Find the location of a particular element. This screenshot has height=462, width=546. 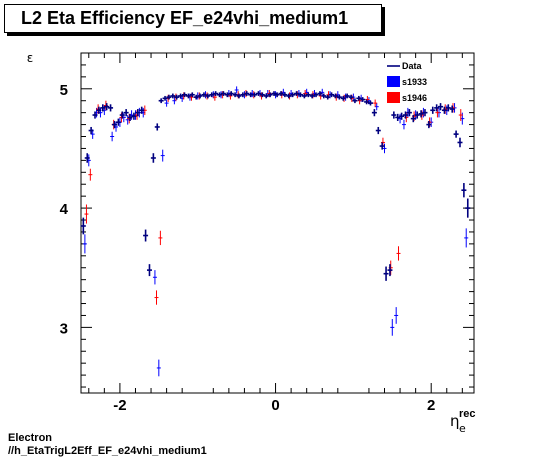

legend-label: s1946 is located at coordinates (414, 98).